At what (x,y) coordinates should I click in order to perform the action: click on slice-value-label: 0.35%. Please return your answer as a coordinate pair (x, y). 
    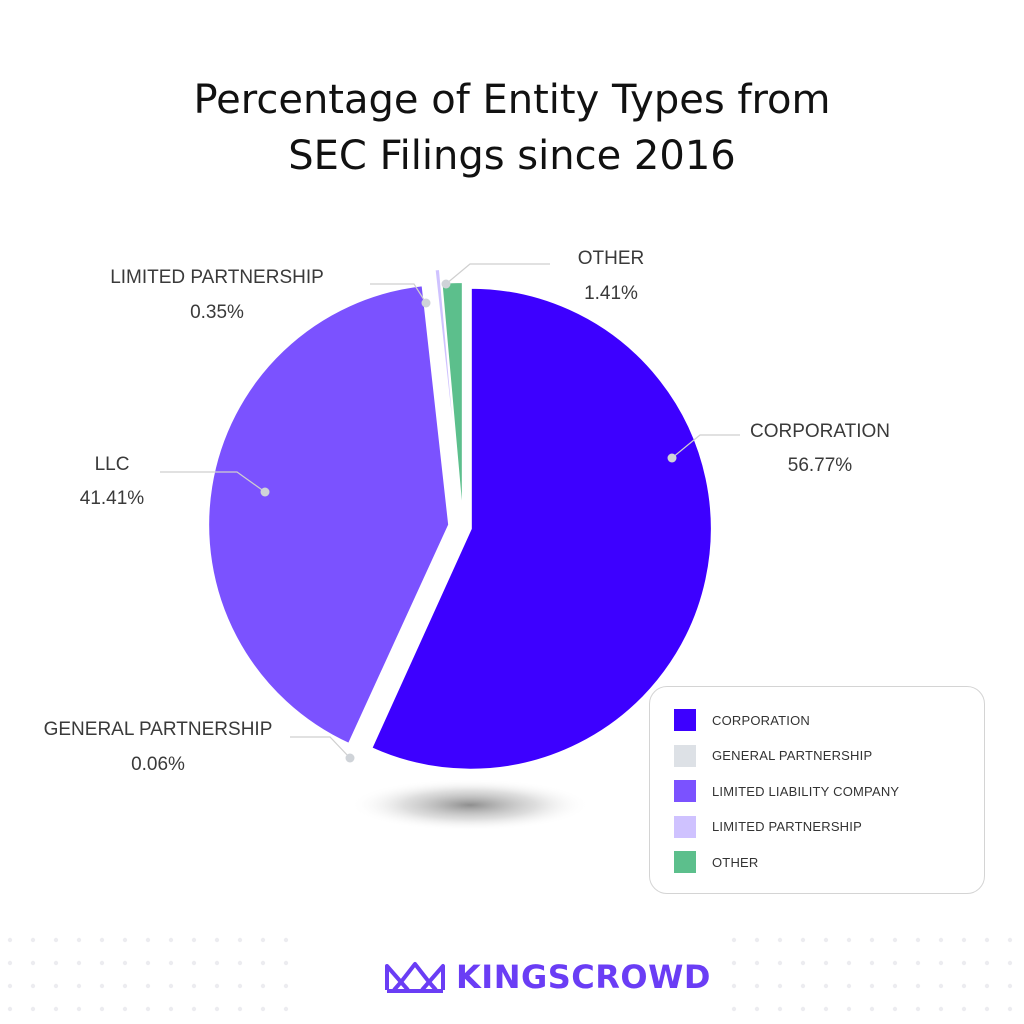
    Looking at the image, I should click on (217, 312).